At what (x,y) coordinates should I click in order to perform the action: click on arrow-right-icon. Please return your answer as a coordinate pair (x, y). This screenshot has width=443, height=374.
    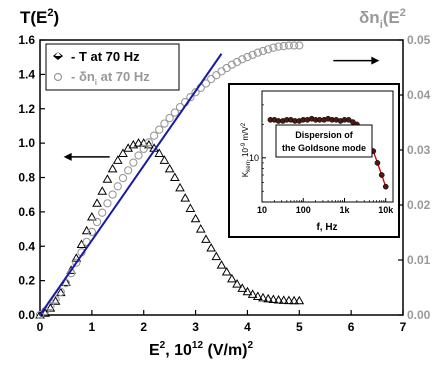
    Looking at the image, I should click on (375, 60).